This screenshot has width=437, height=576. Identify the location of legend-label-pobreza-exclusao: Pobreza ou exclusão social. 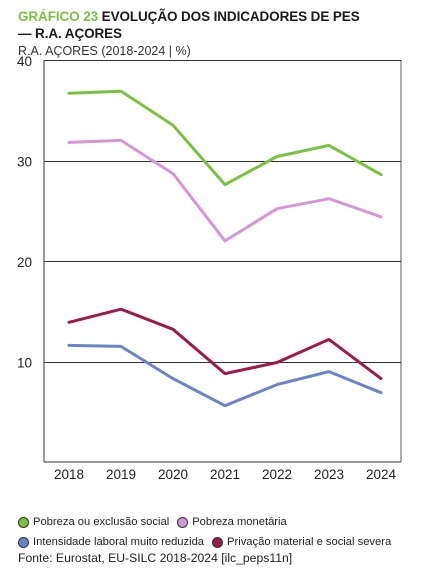
(101, 522).